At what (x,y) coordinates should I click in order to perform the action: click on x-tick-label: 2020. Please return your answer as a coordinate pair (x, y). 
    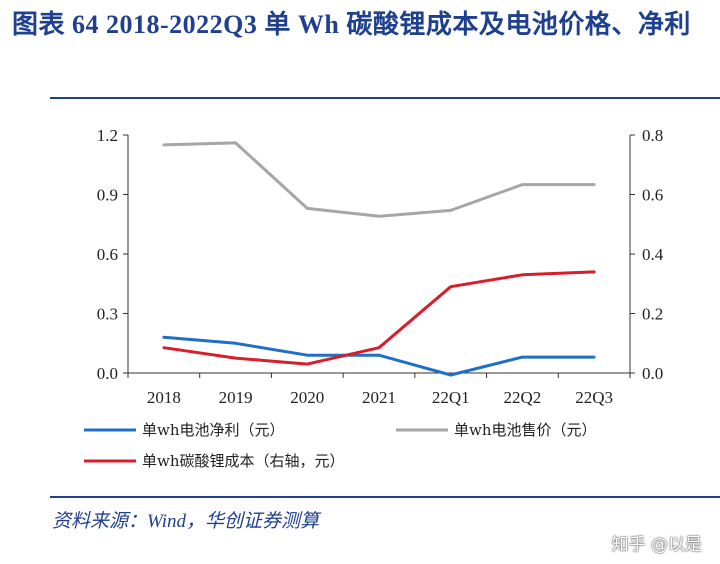
    Looking at the image, I should click on (307, 397).